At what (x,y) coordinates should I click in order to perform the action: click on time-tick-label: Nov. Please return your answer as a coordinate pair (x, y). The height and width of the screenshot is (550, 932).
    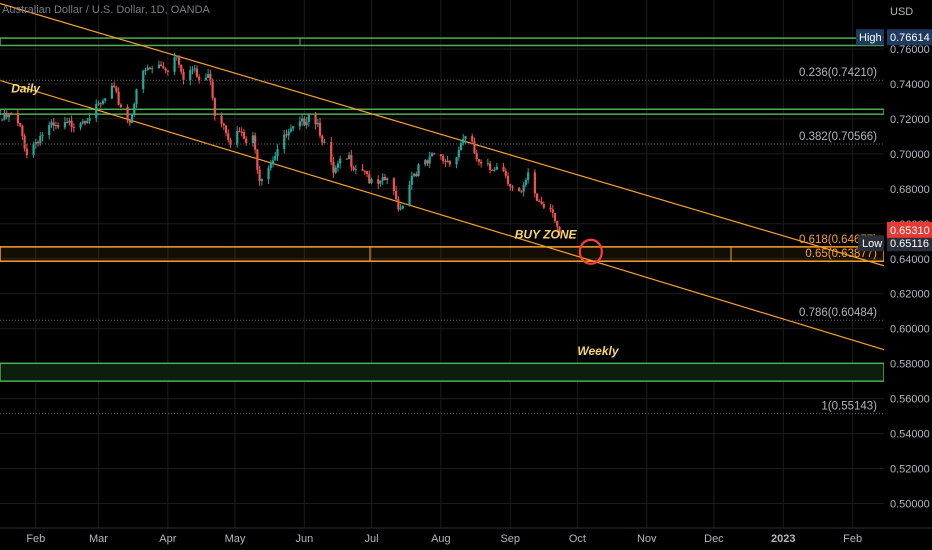
    Looking at the image, I should click on (647, 539).